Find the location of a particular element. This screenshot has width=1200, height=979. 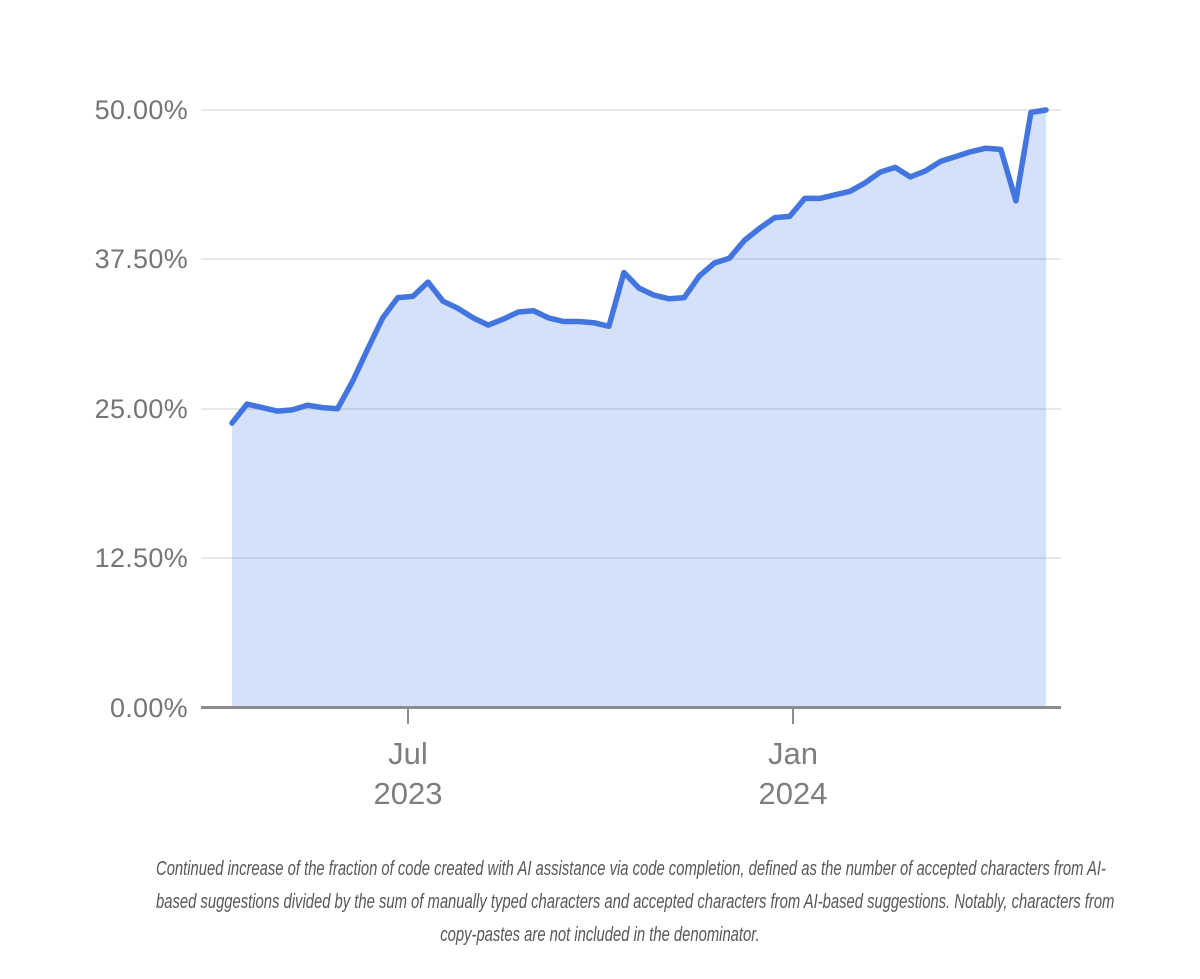

gridline-50-percent is located at coordinates (631, 110).